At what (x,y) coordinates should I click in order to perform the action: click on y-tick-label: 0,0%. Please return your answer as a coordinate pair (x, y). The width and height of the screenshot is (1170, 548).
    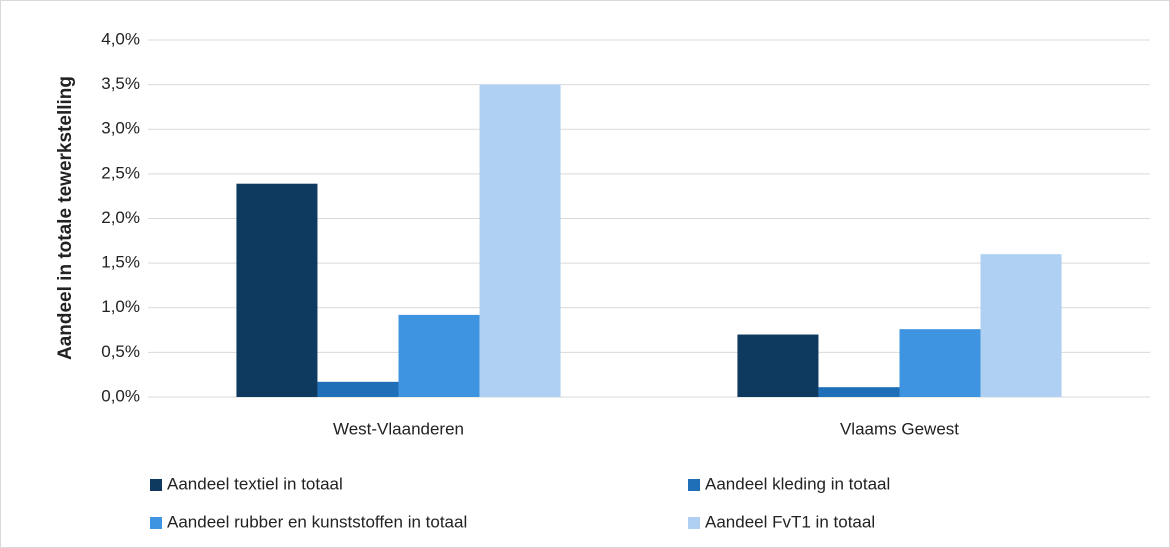
    Looking at the image, I should click on (120, 395).